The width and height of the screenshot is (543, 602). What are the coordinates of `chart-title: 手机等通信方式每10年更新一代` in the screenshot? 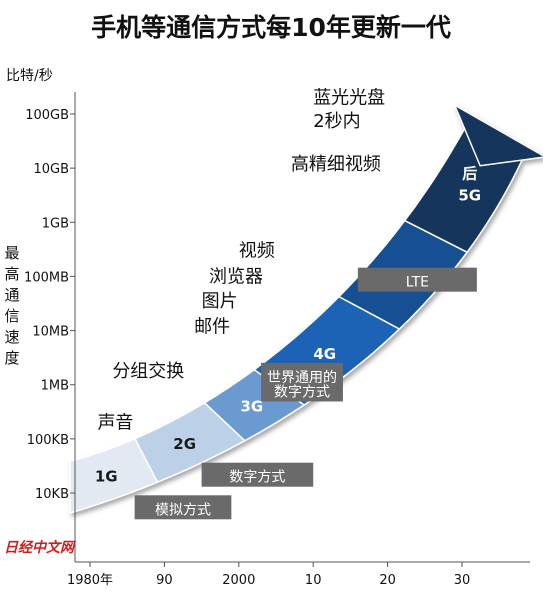 It's located at (271, 27).